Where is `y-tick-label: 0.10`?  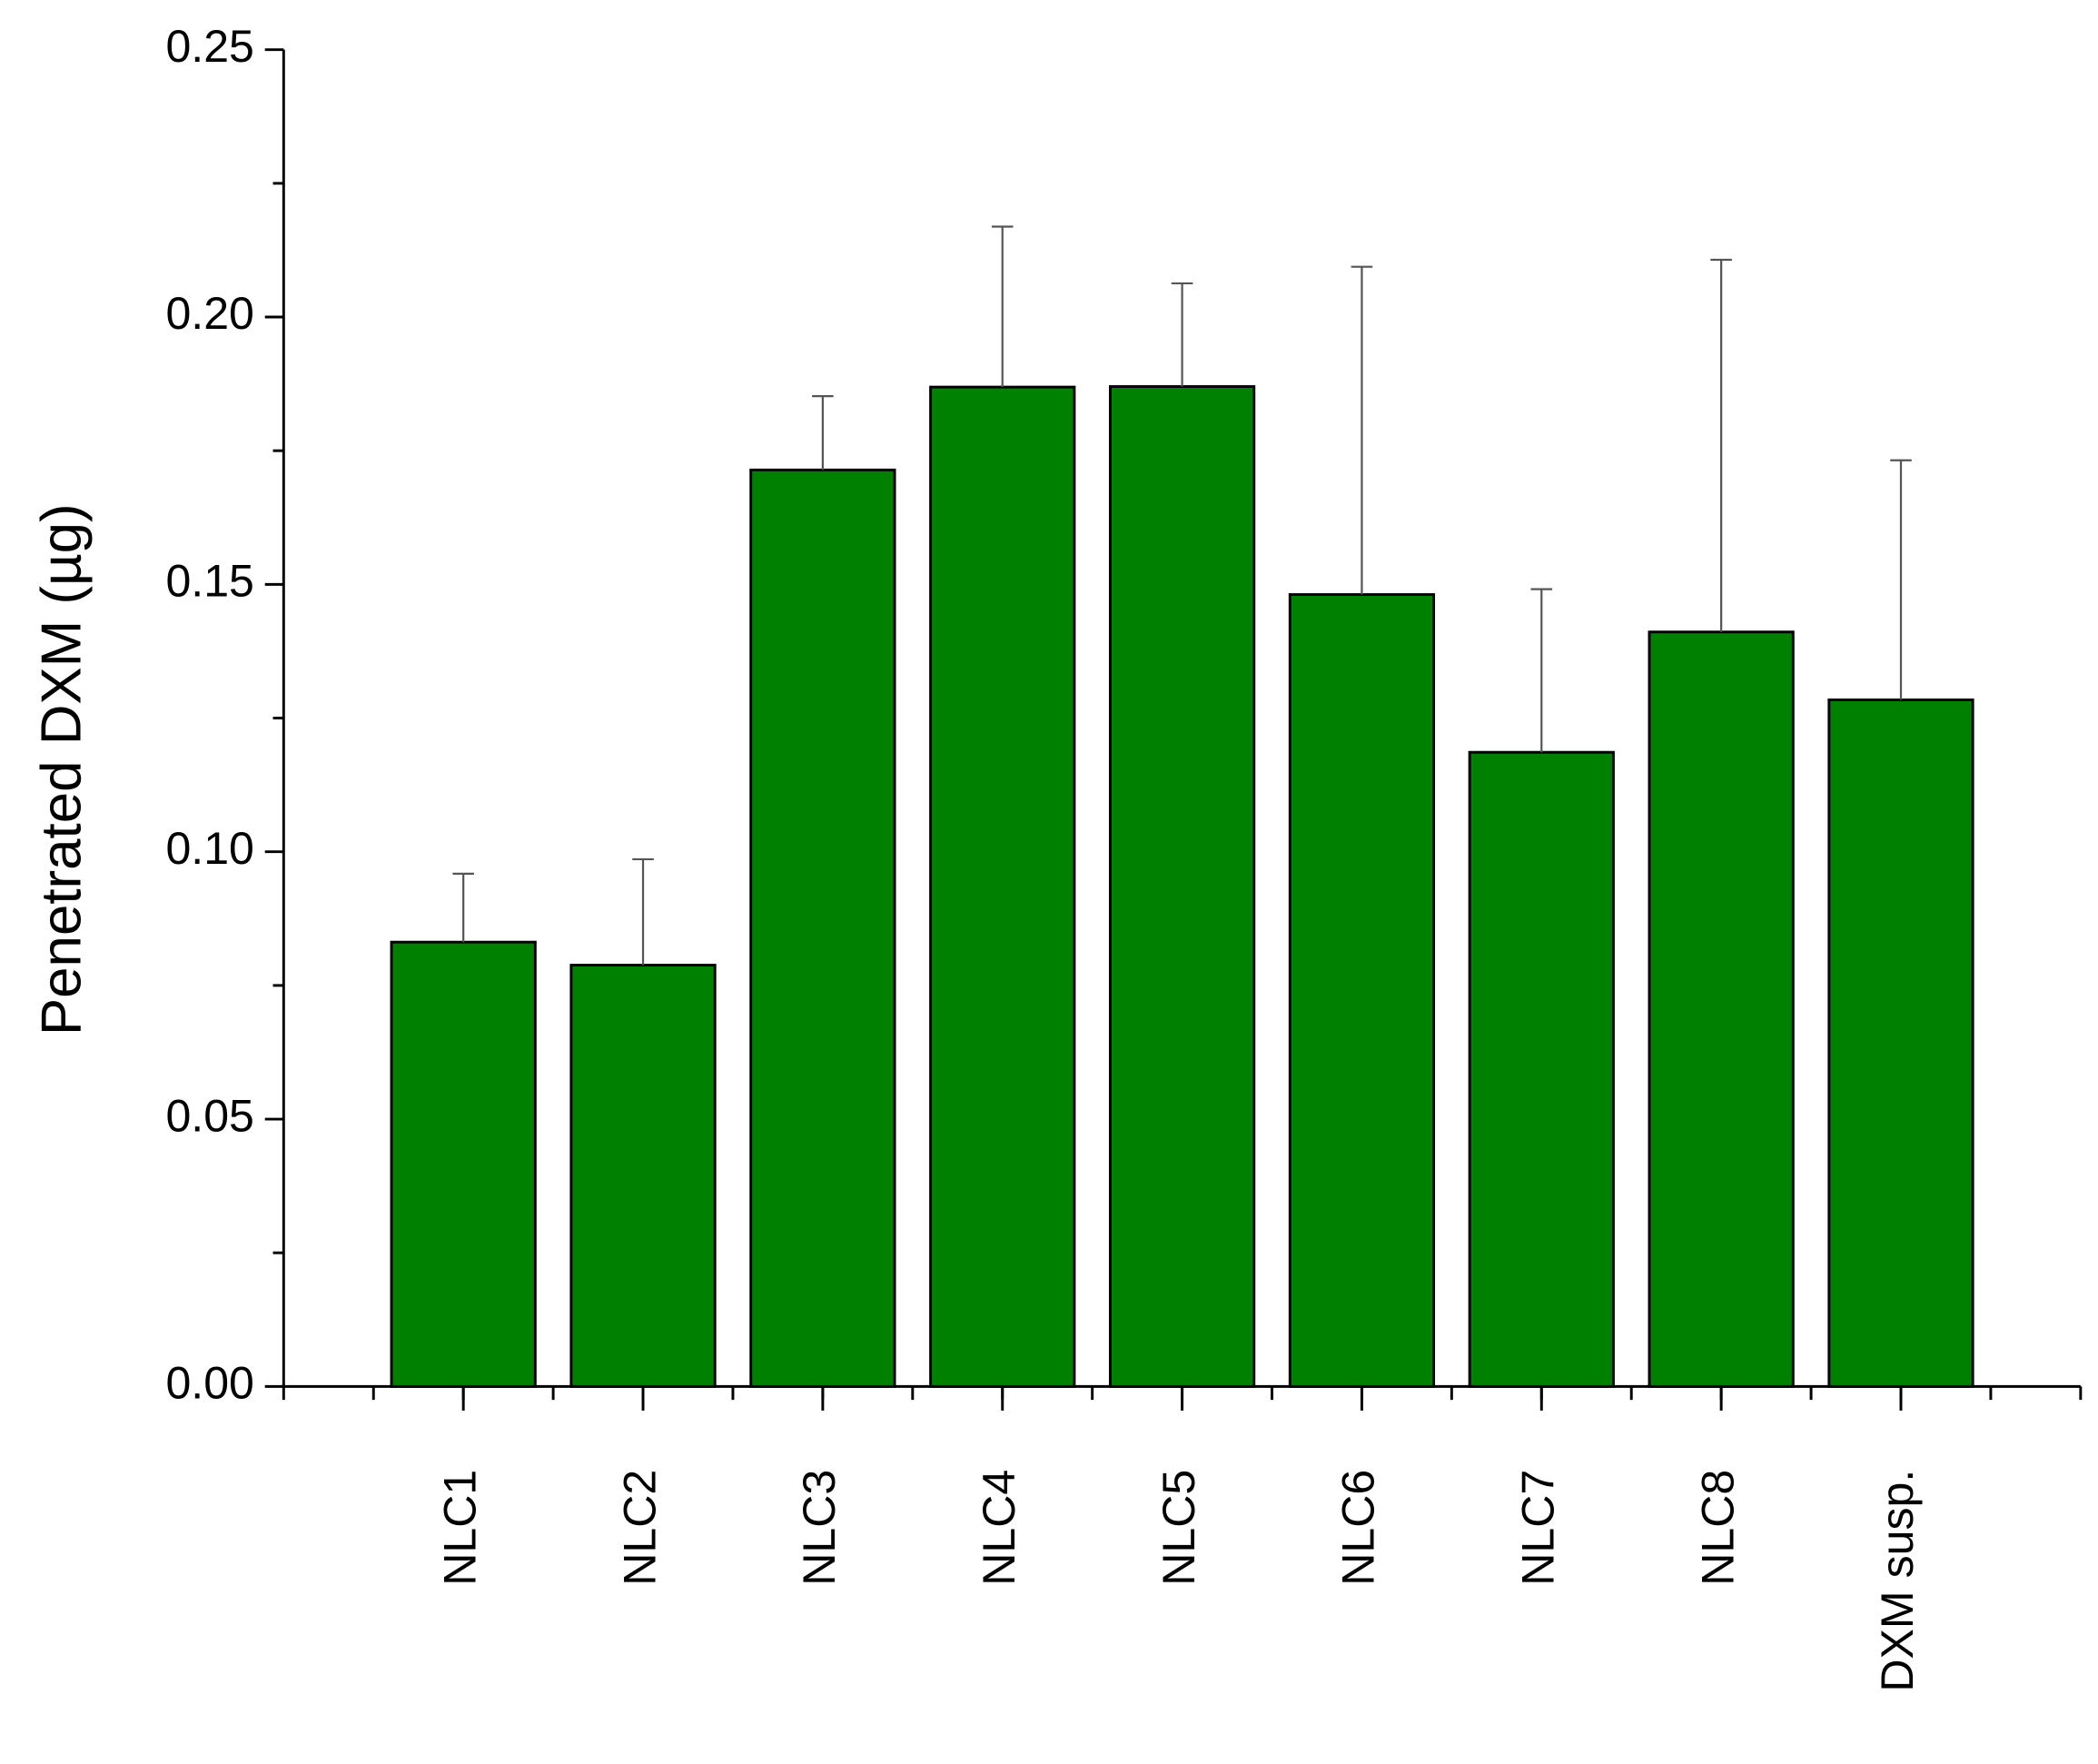
y-tick-label: 0.10 is located at coordinates (209, 848).